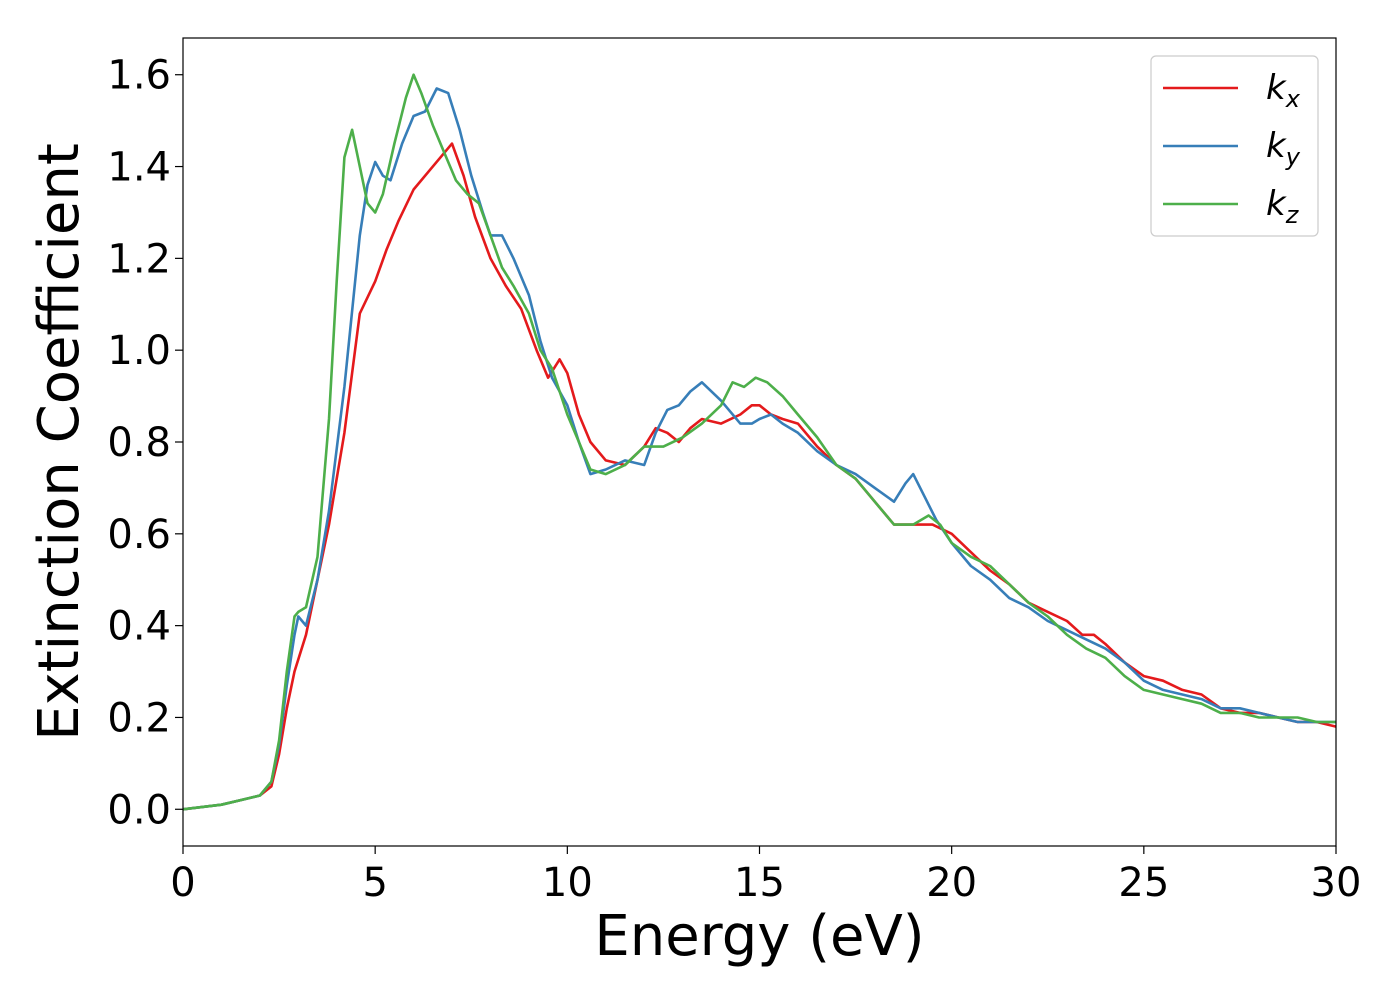  What do you see at coordinates (951, 883) in the screenshot?
I see `x-tick-label: 20` at bounding box center [951, 883].